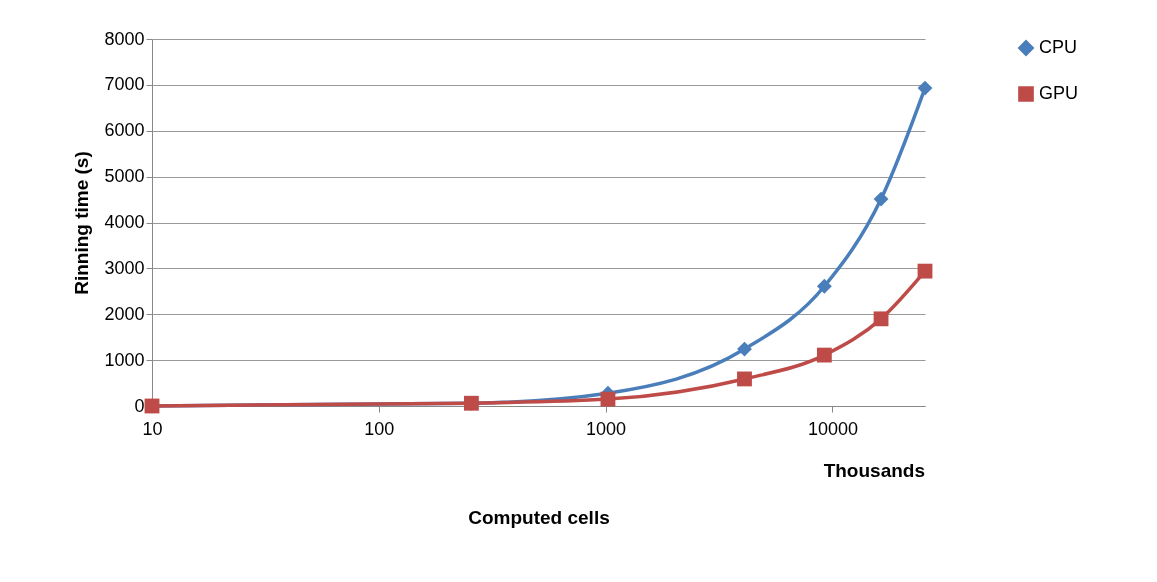 The width and height of the screenshot is (1157, 582). Describe the element at coordinates (1059, 93) in the screenshot. I see `legend-label: GPU` at that location.